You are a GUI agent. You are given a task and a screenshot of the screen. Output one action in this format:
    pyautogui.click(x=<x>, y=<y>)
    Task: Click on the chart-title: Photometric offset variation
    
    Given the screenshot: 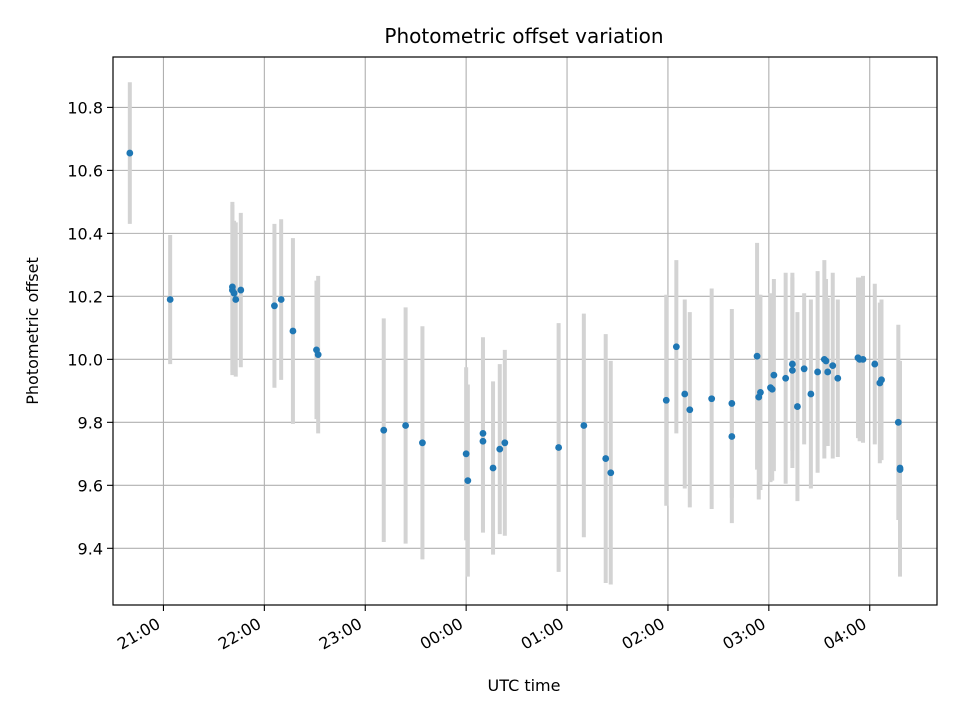 What is the action you would take?
    pyautogui.click(x=523, y=36)
    